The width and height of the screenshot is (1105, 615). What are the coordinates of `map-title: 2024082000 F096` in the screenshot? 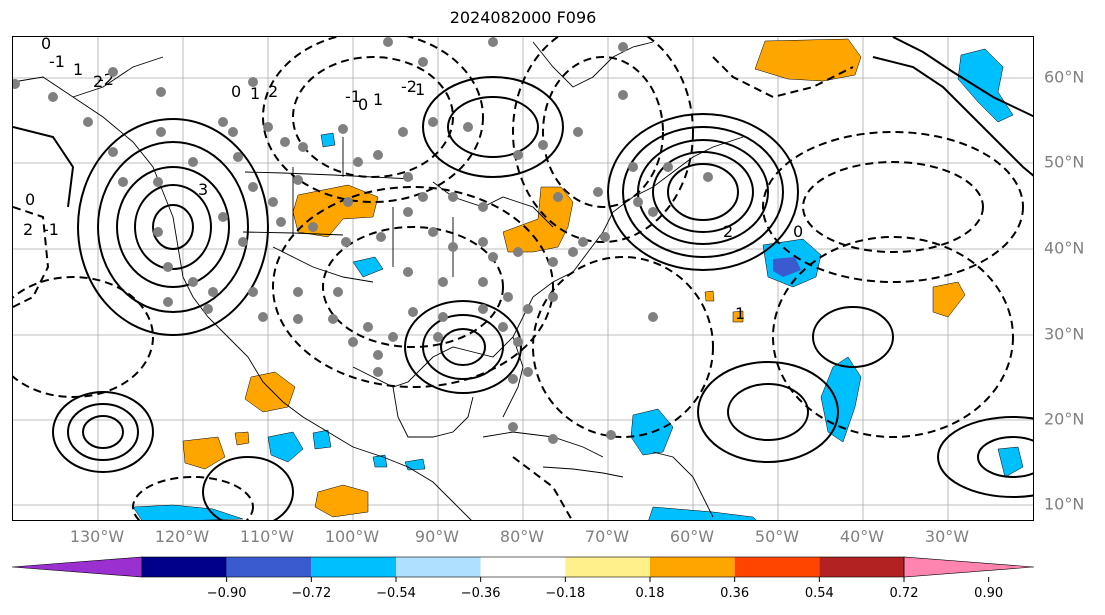 It's located at (523, 17).